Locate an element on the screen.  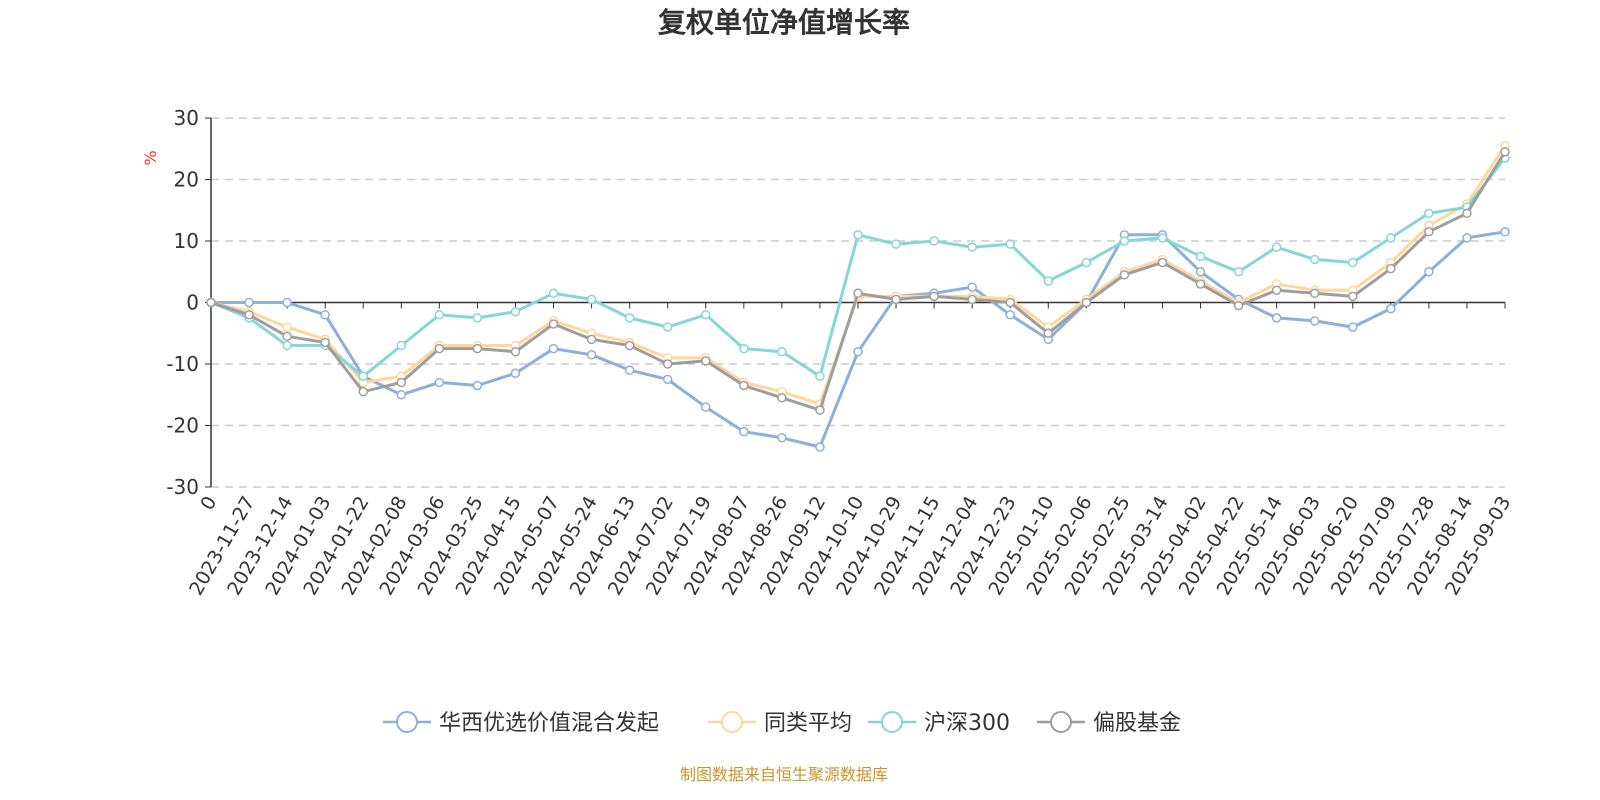
legend-label: 同类平均 is located at coordinates (808, 723).